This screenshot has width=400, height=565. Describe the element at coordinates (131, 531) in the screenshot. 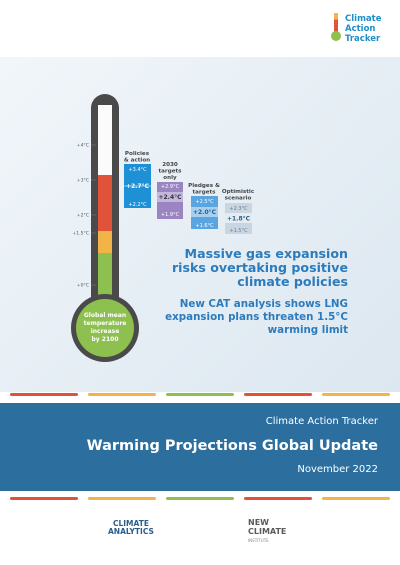

I see `logo-text: ANALYTICS` at that location.